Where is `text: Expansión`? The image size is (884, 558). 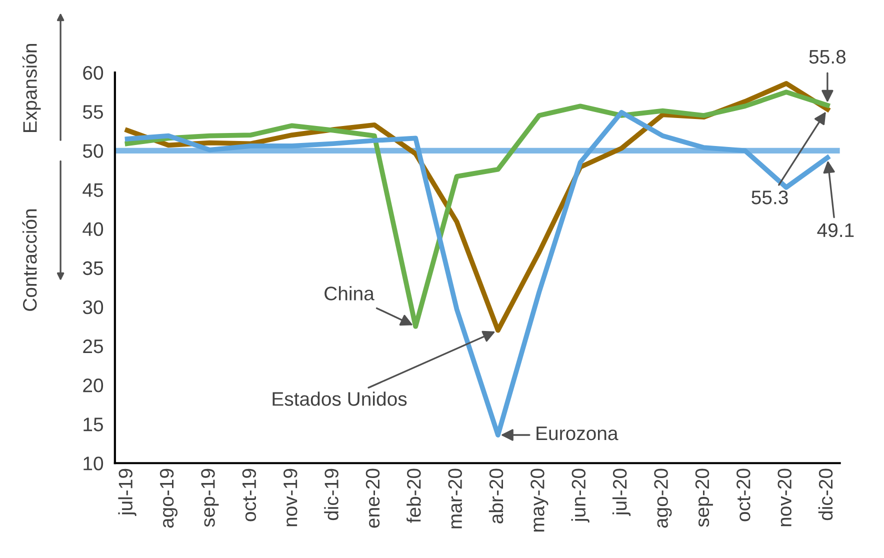 text: Expansión is located at coordinates (31, 88).